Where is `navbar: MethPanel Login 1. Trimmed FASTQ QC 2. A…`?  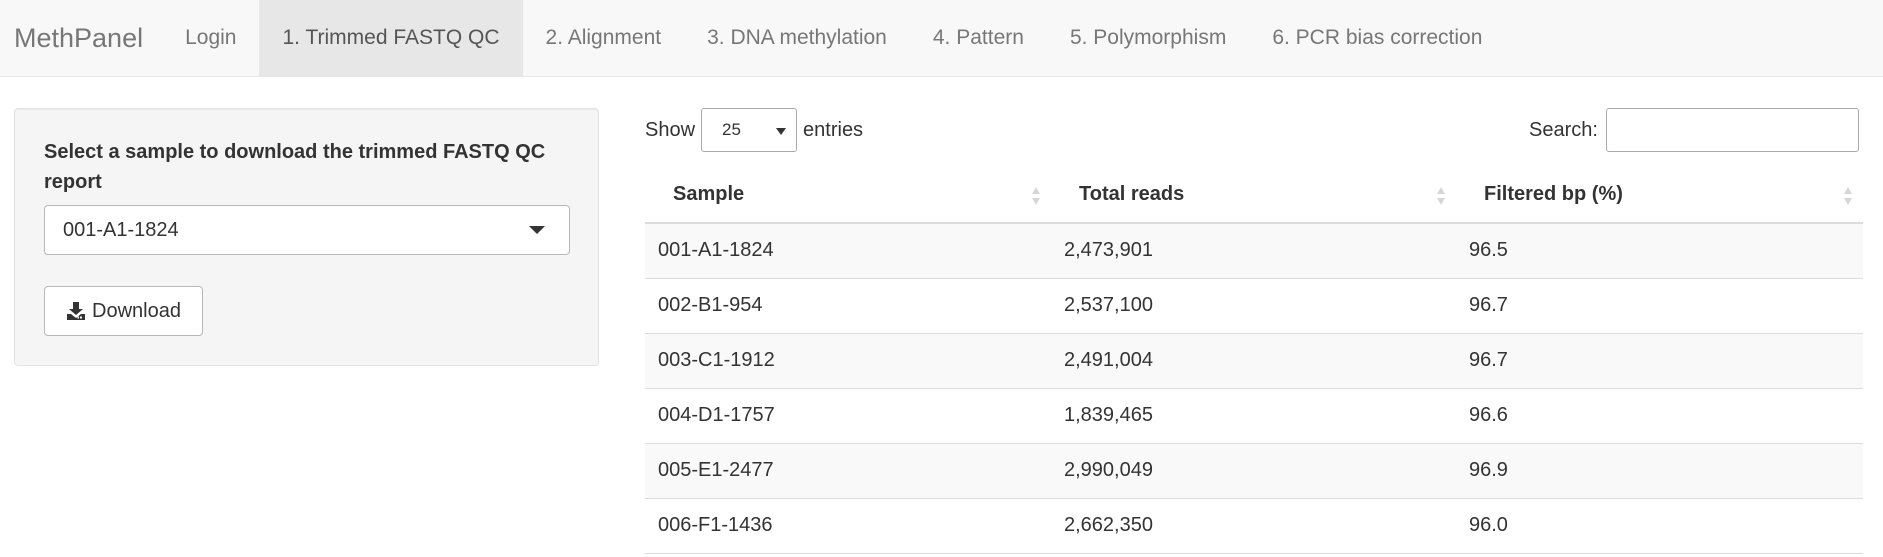
navbar: MethPanel Login 1. Trimmed FASTQ QC 2. A… is located at coordinates (941, 38).